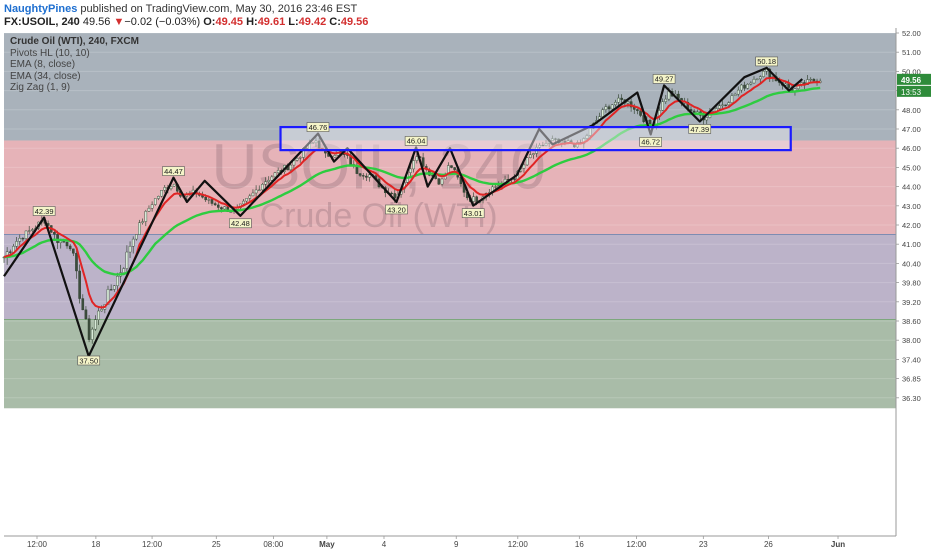 This screenshot has width=932, height=550. What do you see at coordinates (50, 53) in the screenshot?
I see `legend-item-pivots: Pivots HL (10, 10)` at bounding box center [50, 53].